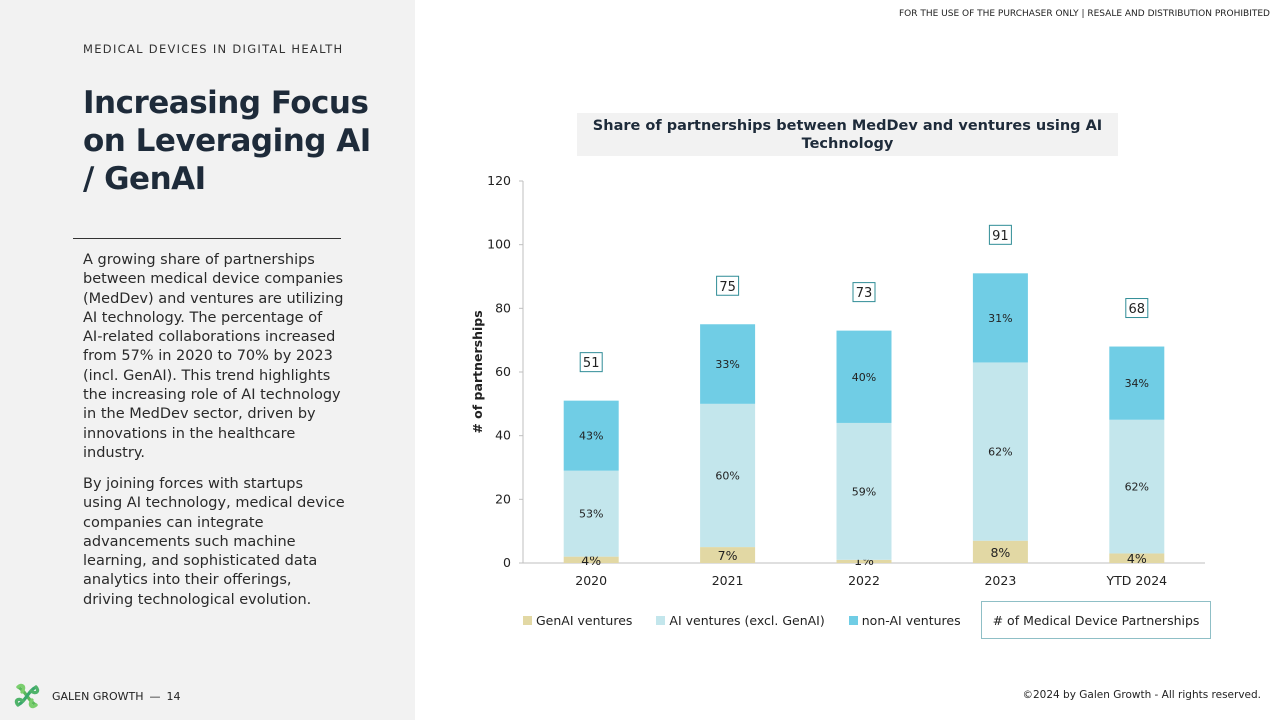 The height and width of the screenshot is (720, 1280). Describe the element at coordinates (499, 180) in the screenshot. I see `y-tick-label: 120` at that location.